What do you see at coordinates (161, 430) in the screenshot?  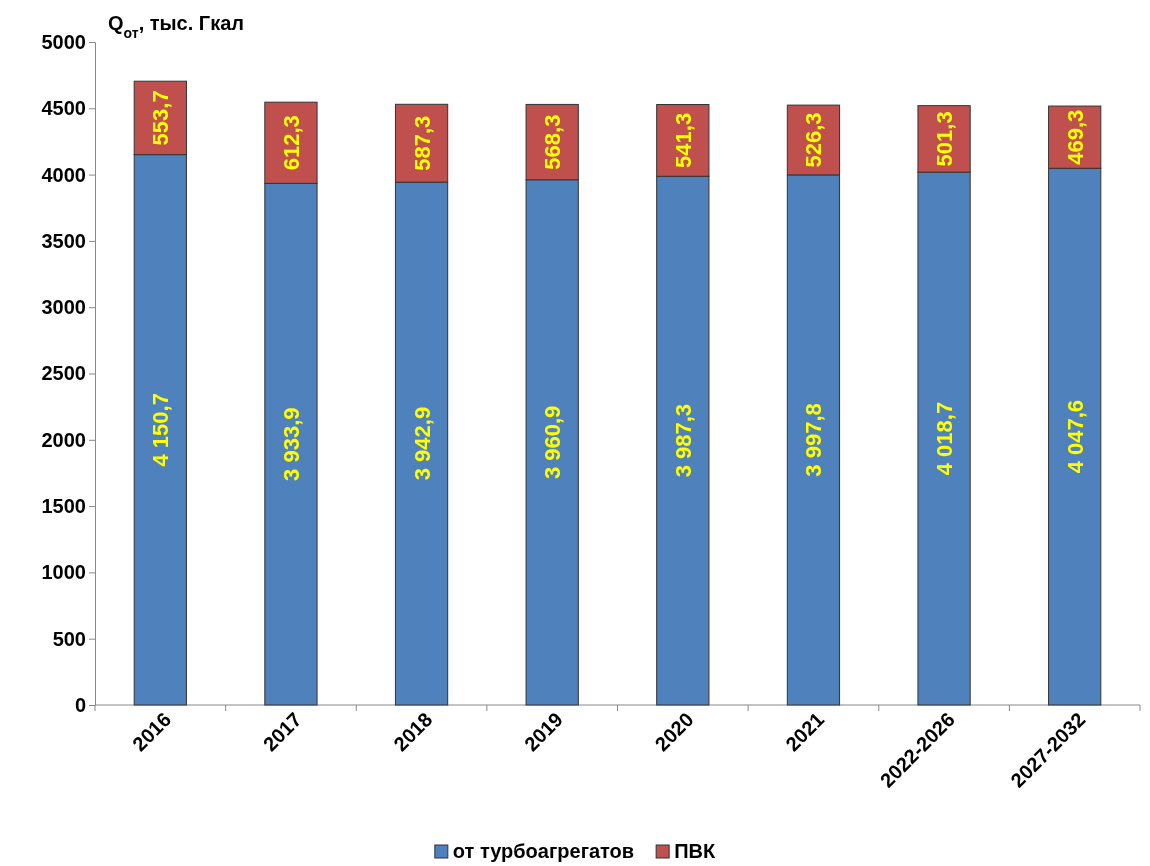 I see `data-label: 4 150,7` at bounding box center [161, 430].